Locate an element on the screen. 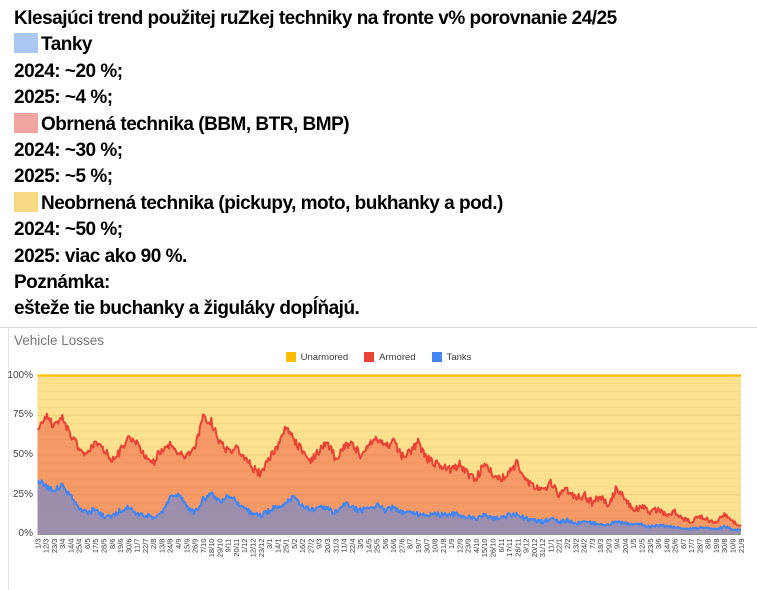 This screenshot has height=590, width=757. y-axis-tick-0: 0% is located at coordinates (25, 533).